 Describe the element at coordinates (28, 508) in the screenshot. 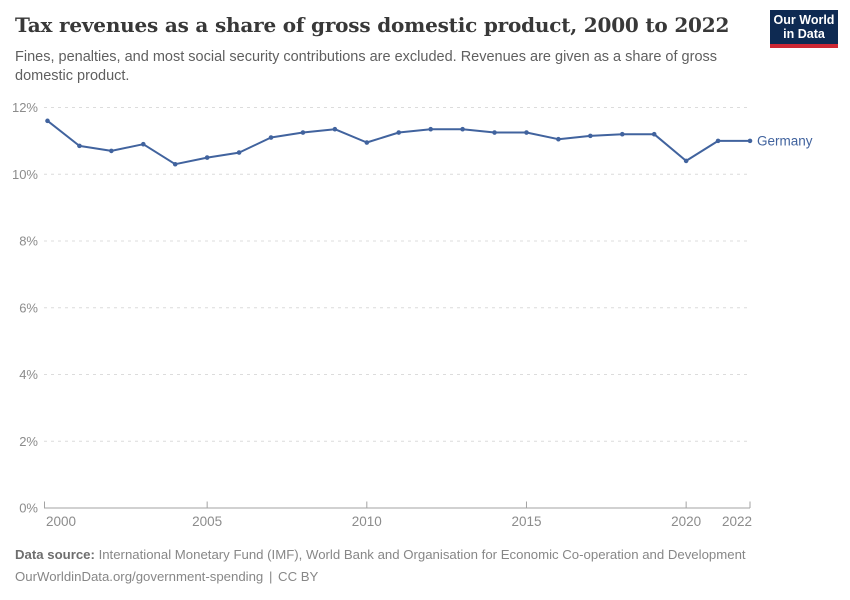

I see `y-tick-label-0: 0%` at that location.